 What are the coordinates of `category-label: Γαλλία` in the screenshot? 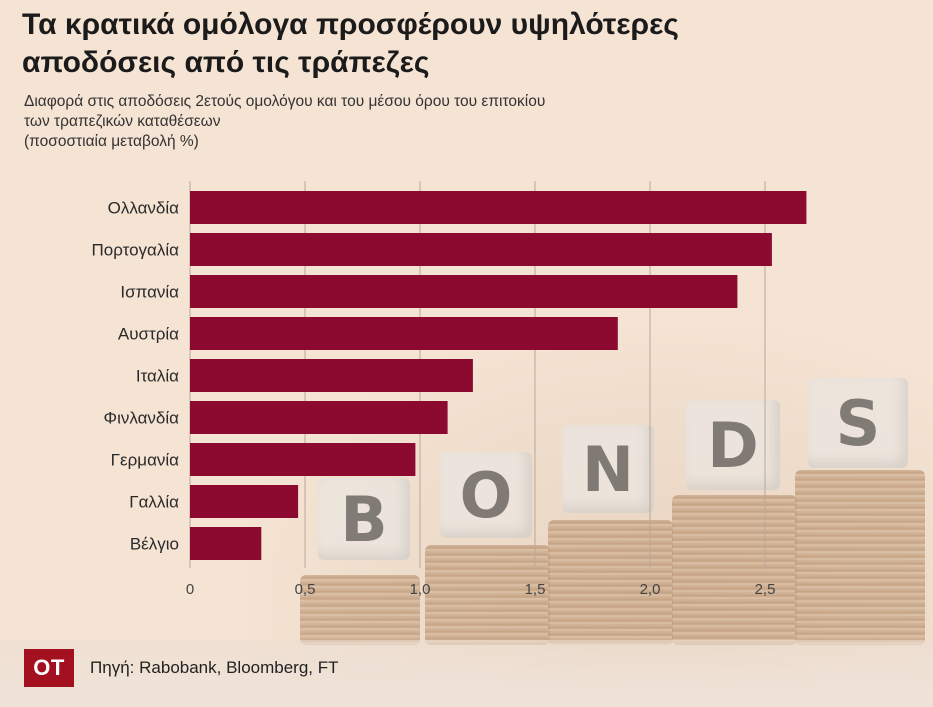 It's located at (154, 502).